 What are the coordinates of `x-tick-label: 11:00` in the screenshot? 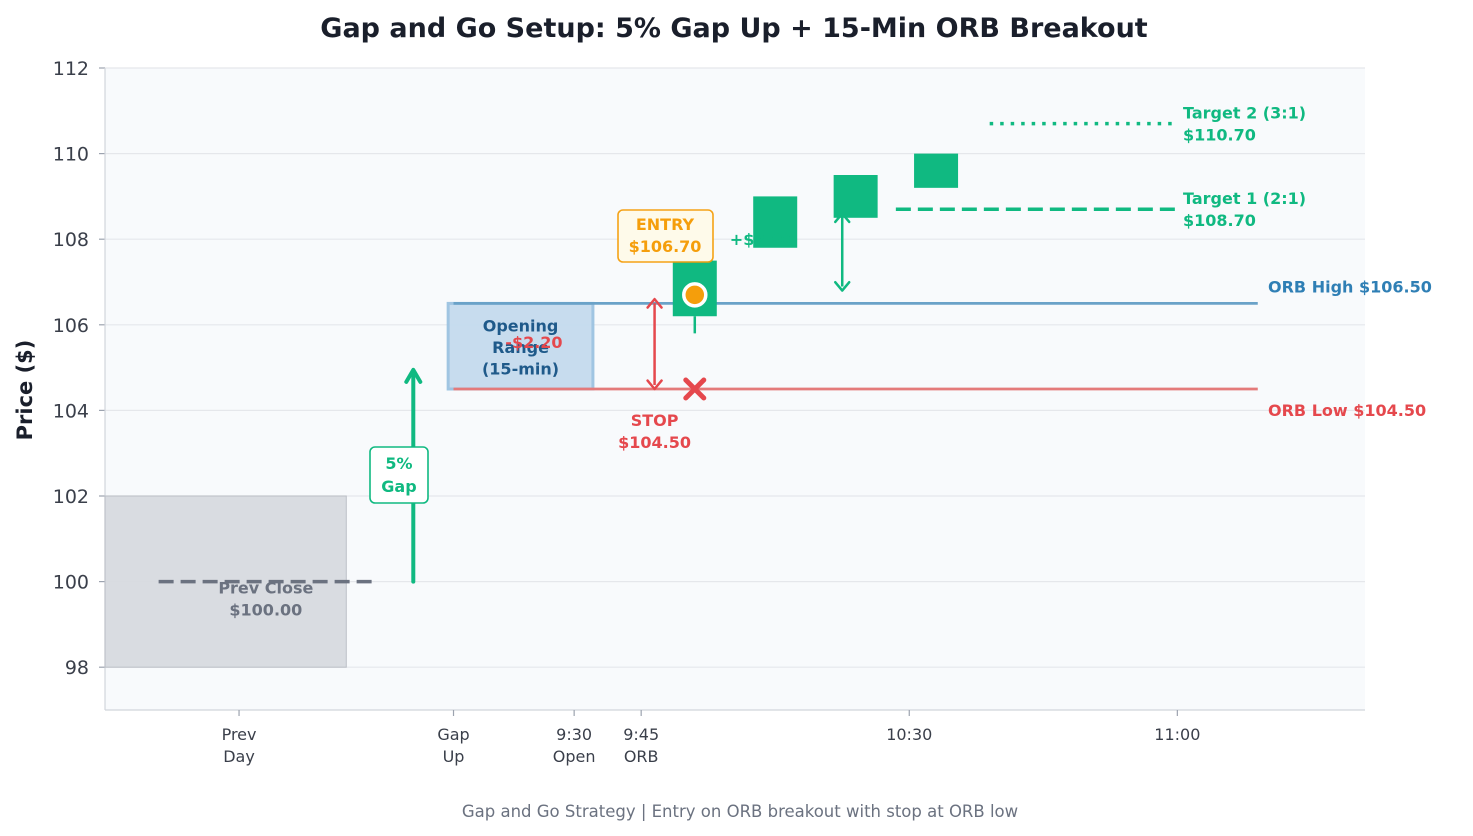 It's located at (1177, 734).